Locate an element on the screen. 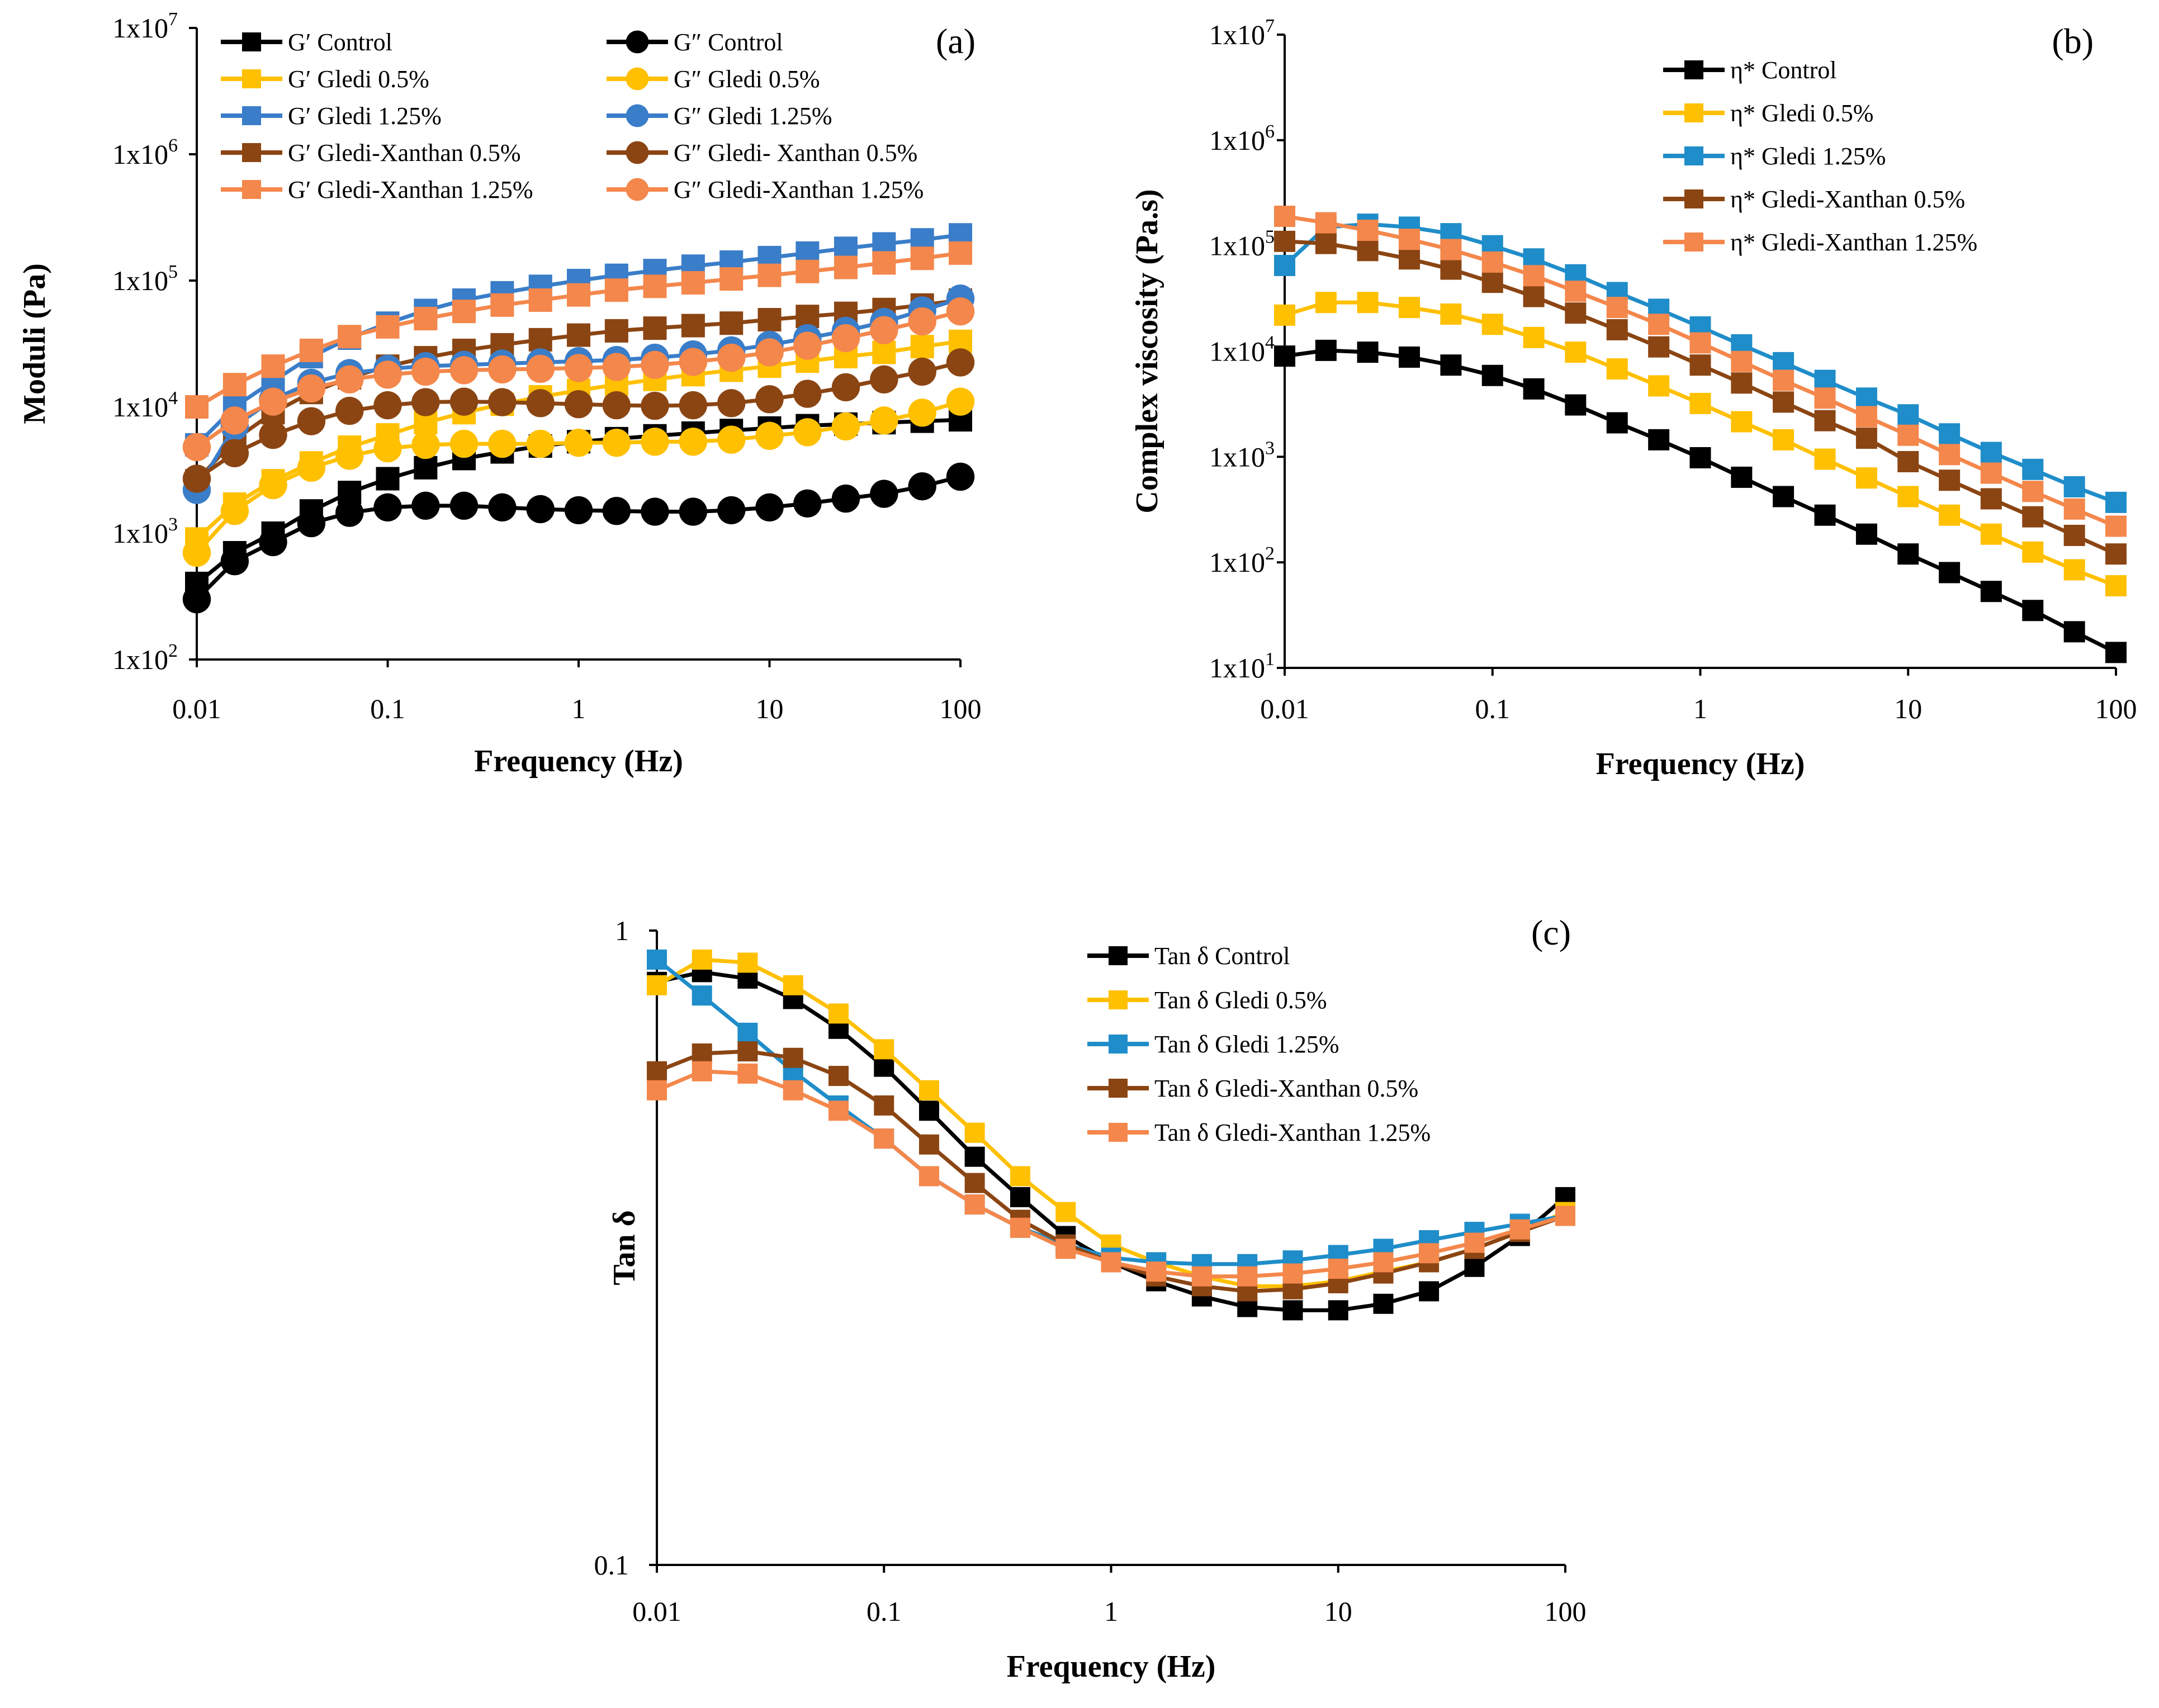  y-tick-exponent: 5 is located at coordinates (1270, 237).